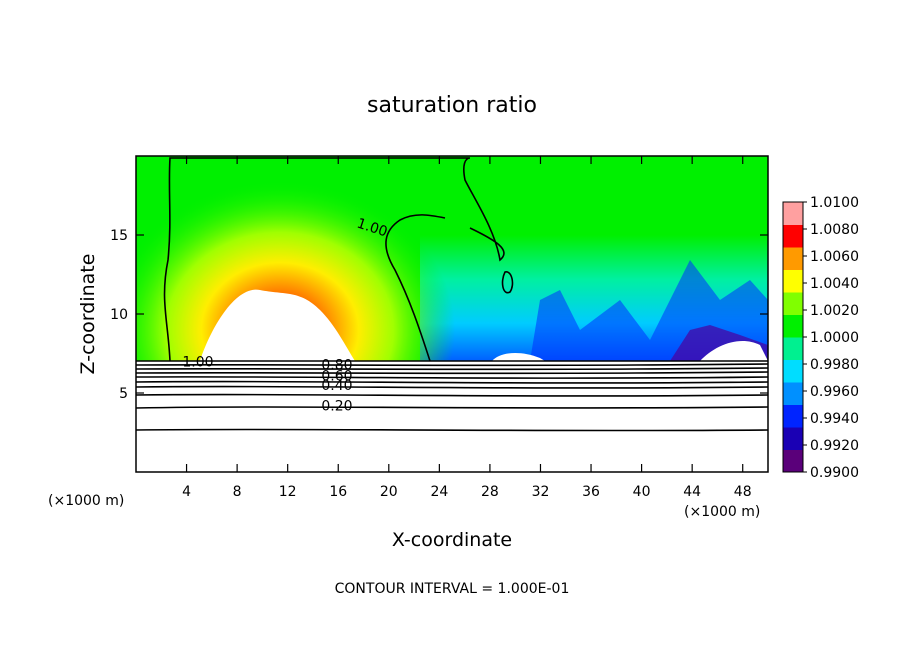 The width and height of the screenshot is (904, 654). Describe the element at coordinates (834, 203) in the screenshot. I see `colorbar-tick-label: 1.0100` at that location.